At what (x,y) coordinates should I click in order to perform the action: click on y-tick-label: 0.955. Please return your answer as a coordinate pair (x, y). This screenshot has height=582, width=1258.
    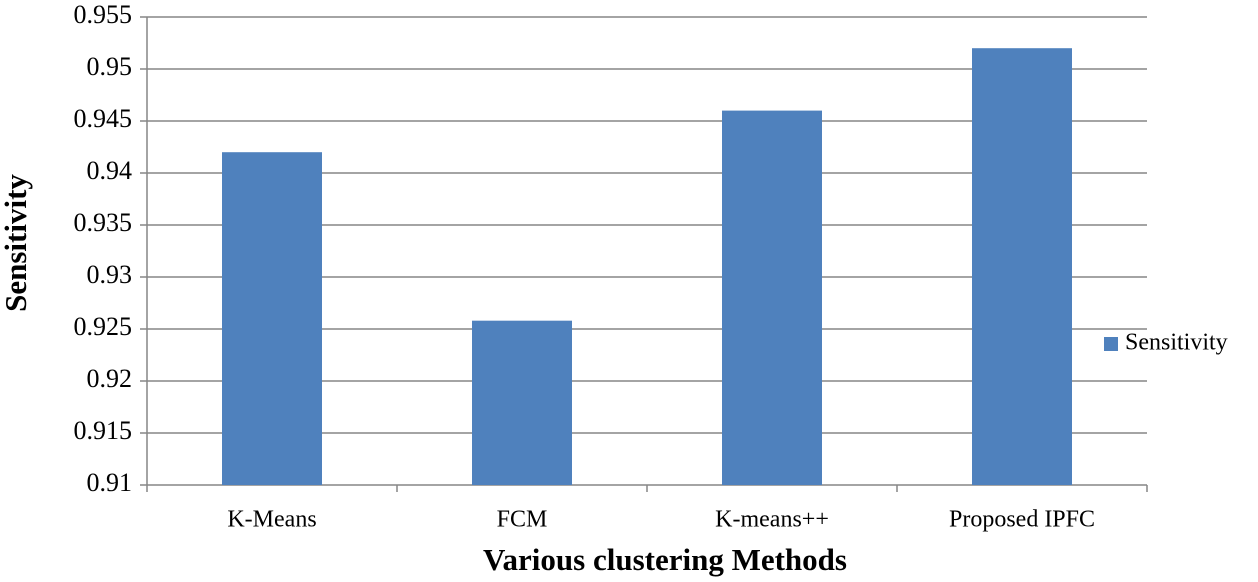
    Looking at the image, I should click on (103, 14).